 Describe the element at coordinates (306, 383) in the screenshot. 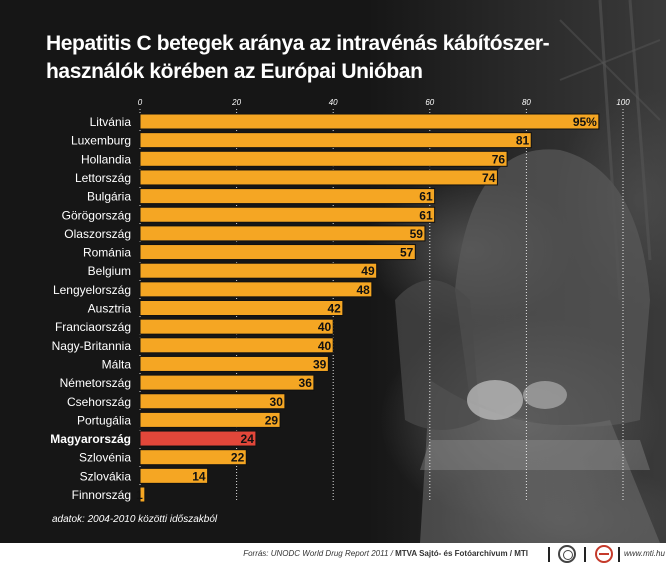

I see `data-label: 36` at that location.